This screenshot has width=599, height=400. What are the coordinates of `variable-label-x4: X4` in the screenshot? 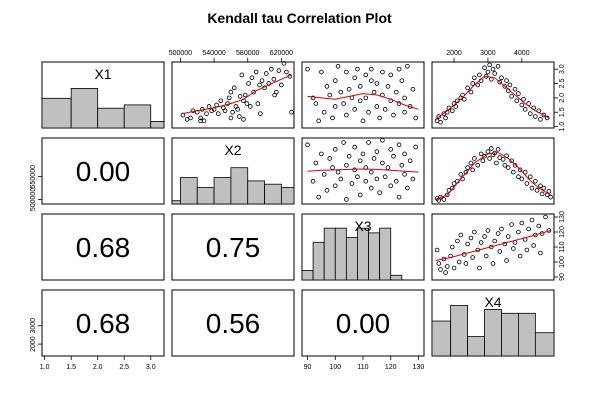 It's located at (492, 302).